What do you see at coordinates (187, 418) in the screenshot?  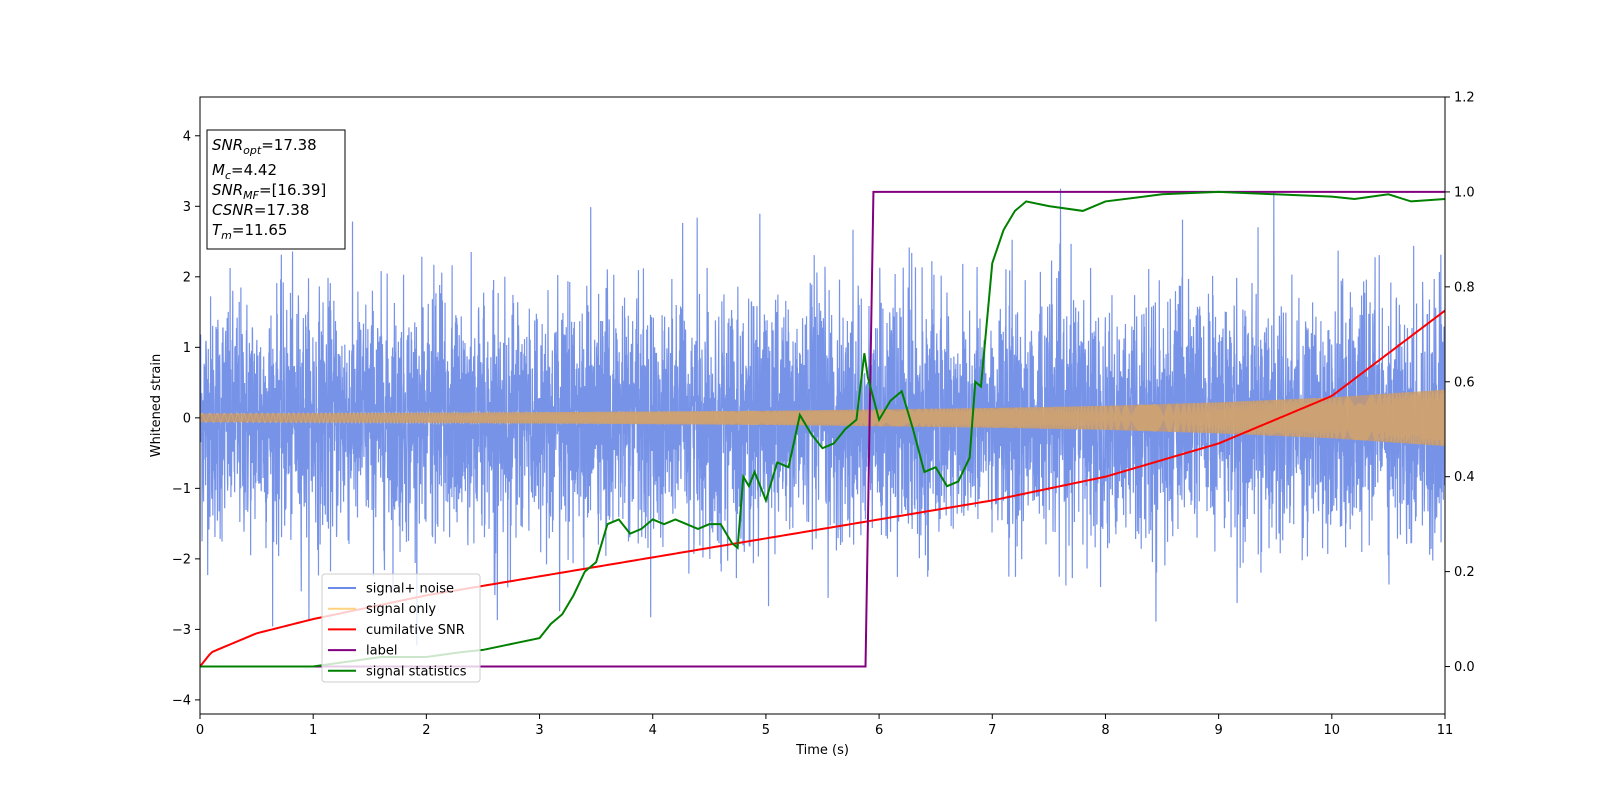 I see `y-tick-label-left: 0` at bounding box center [187, 418].